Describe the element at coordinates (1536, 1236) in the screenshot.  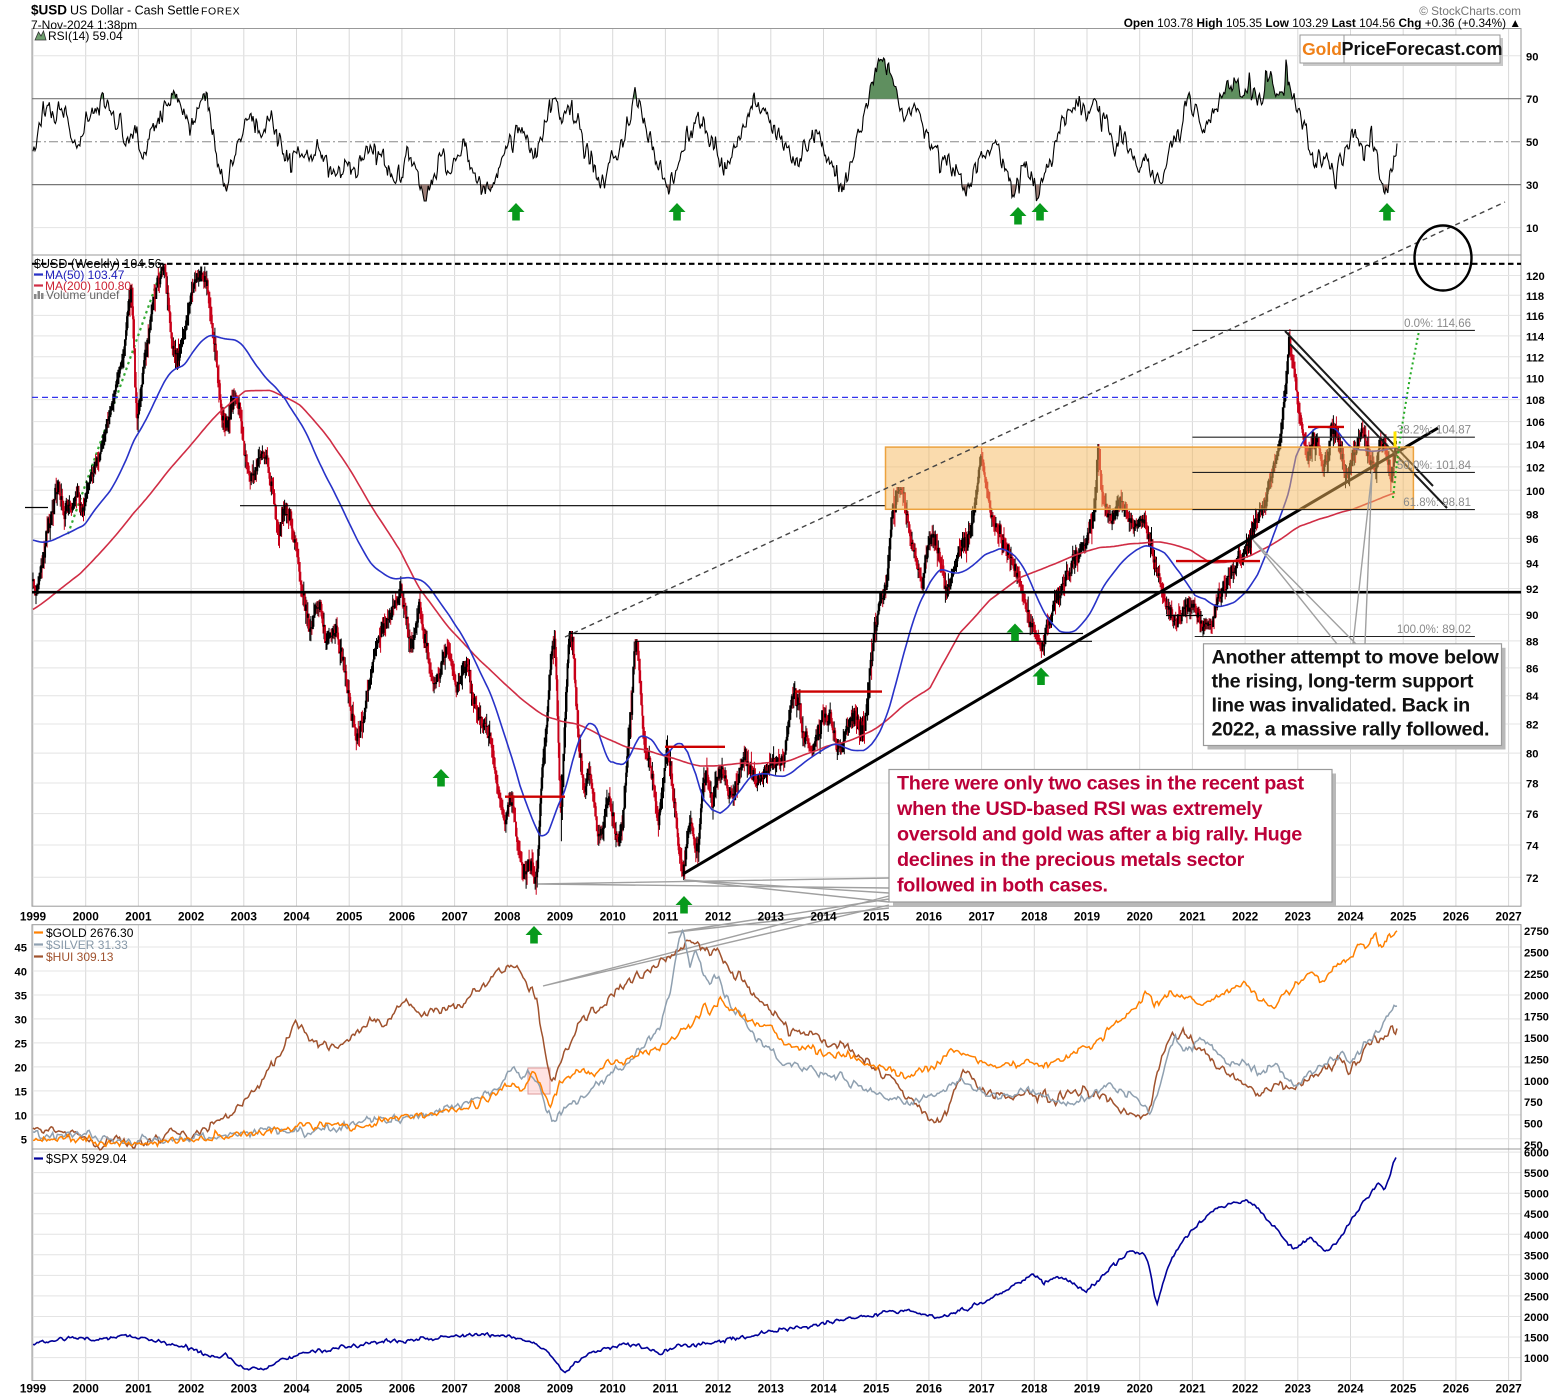
I see `svg-text: 4000` at that location.